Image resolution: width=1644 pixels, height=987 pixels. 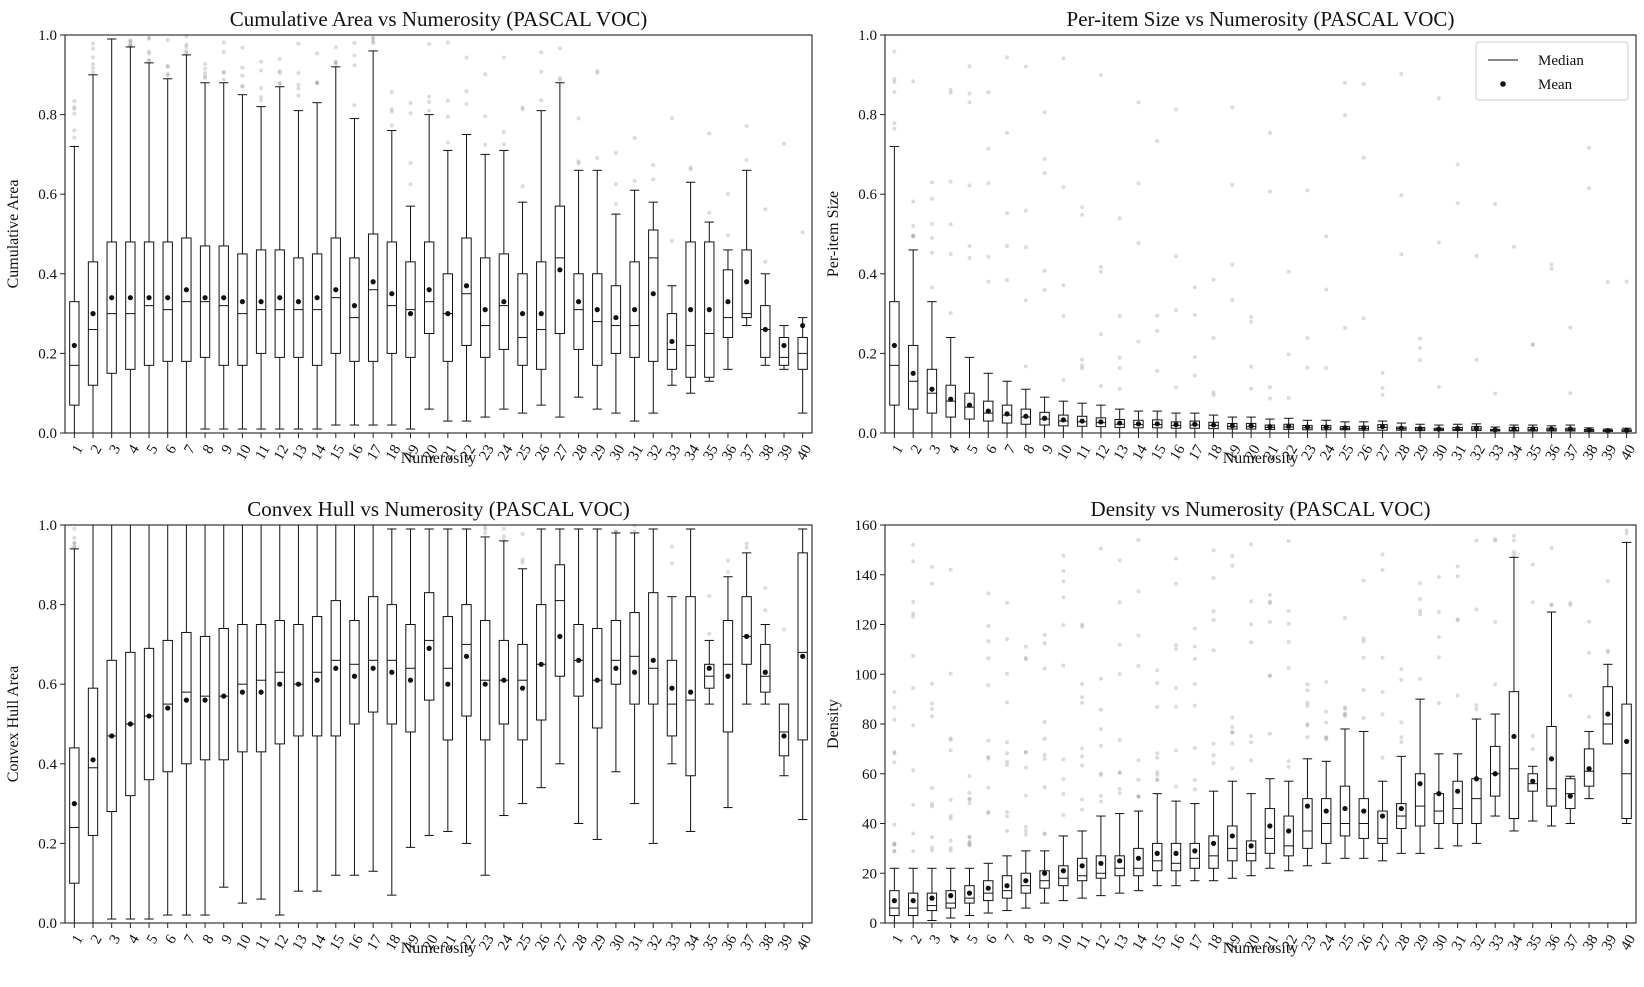 What do you see at coordinates (1346, 452) in the screenshot?
I see `x-tick-label: 25` at bounding box center [1346, 452].